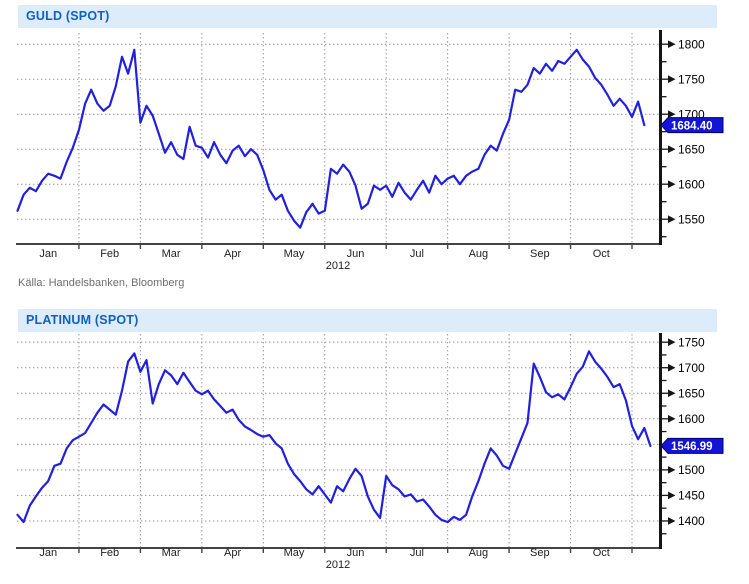  What do you see at coordinates (691, 521) in the screenshot?
I see `y-tick-label: 1400` at bounding box center [691, 521].